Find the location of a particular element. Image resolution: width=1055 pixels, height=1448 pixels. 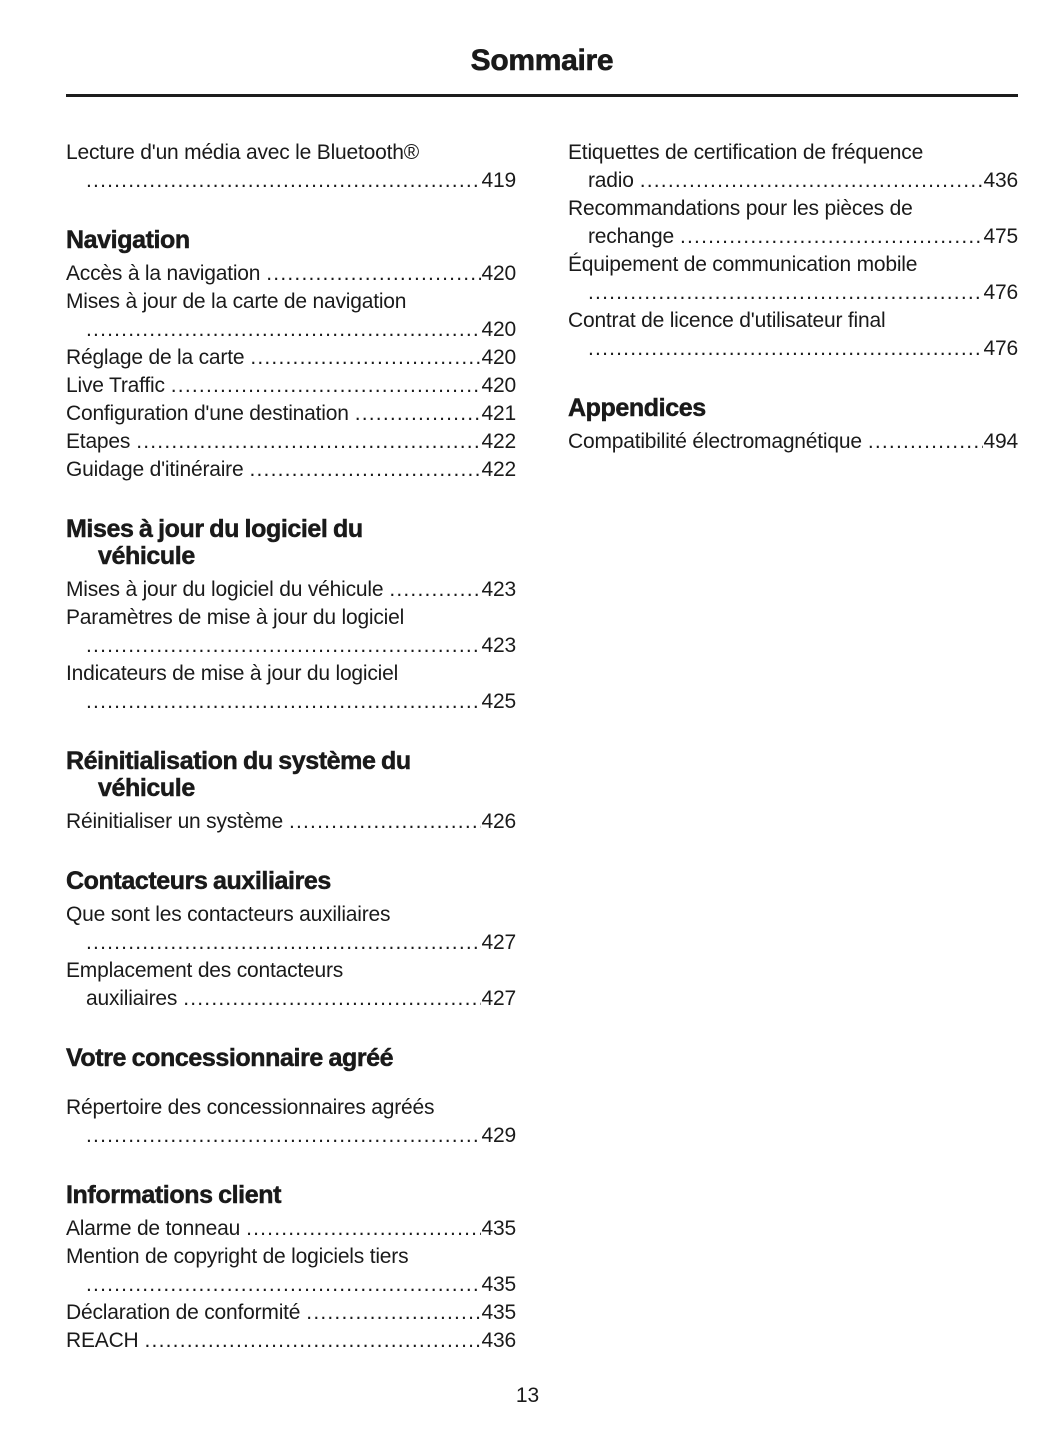

toc-entry-text: Alarme de tonneau is located at coordinates (153, 1228).